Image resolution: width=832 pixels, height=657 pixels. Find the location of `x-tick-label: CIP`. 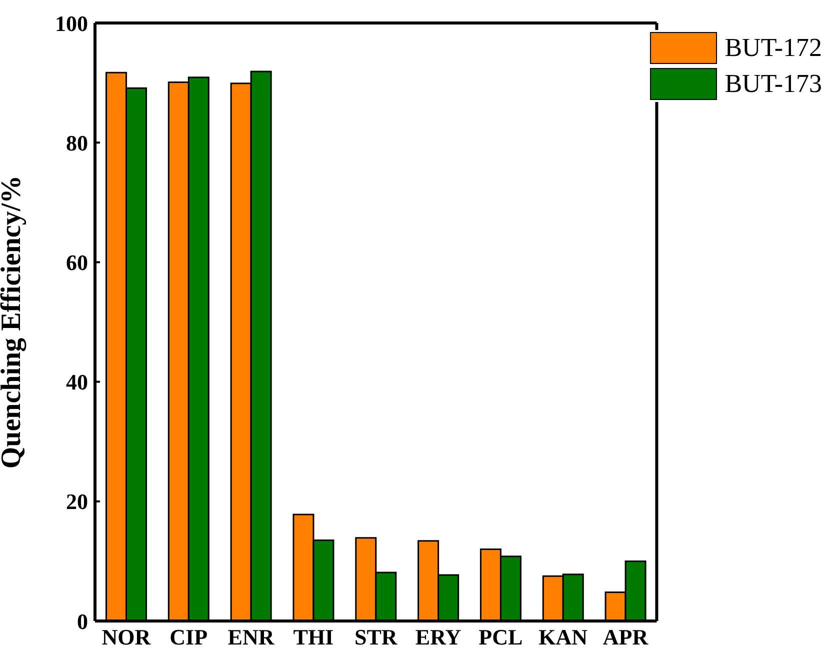

x-tick-label: CIP is located at coordinates (189, 637).